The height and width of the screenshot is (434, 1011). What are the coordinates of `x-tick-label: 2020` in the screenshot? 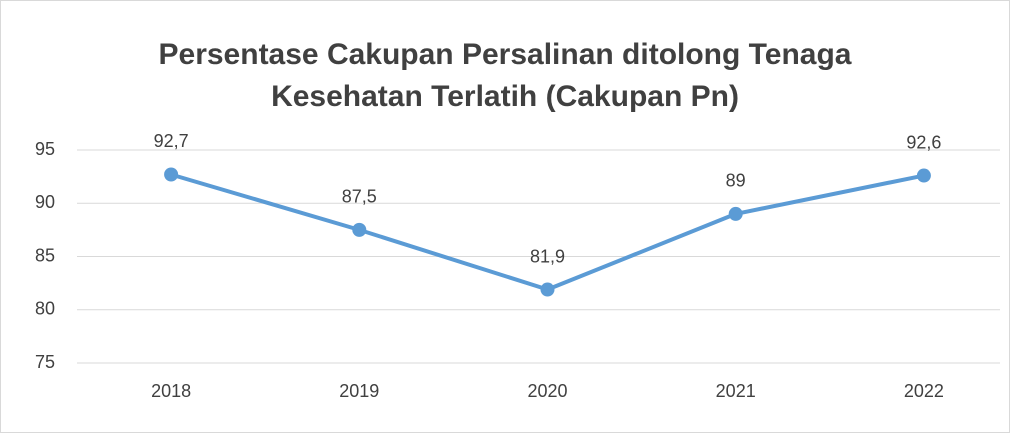 It's located at (547, 391).